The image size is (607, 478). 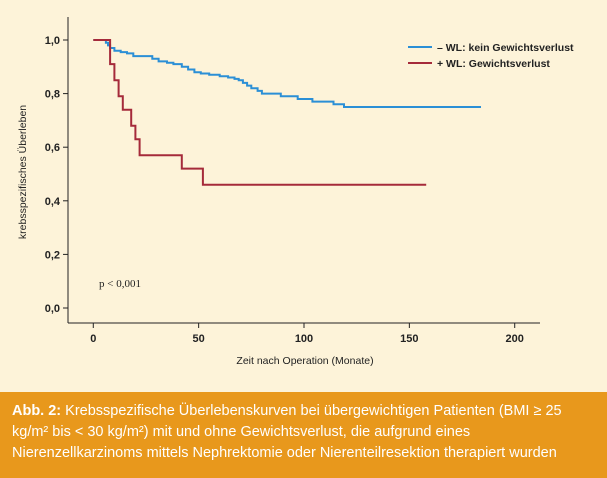 I want to click on y-tick-label: 0,0, so click(x=52, y=309).